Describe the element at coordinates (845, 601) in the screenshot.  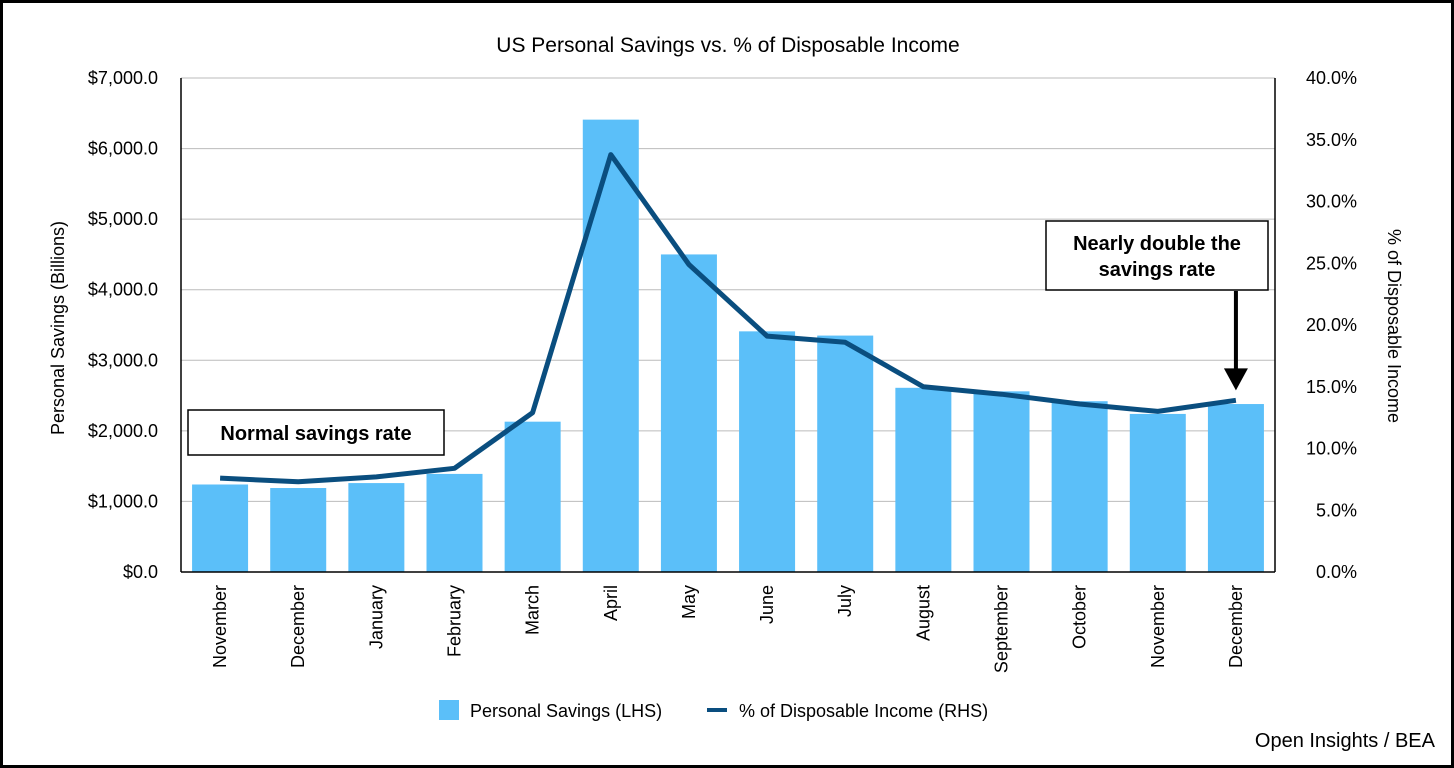
I see `x-tick-label: July` at that location.